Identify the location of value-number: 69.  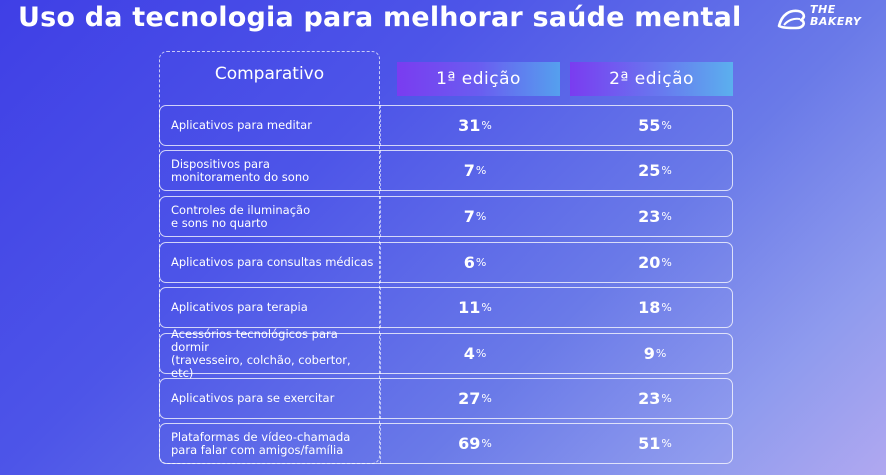
(469, 443).